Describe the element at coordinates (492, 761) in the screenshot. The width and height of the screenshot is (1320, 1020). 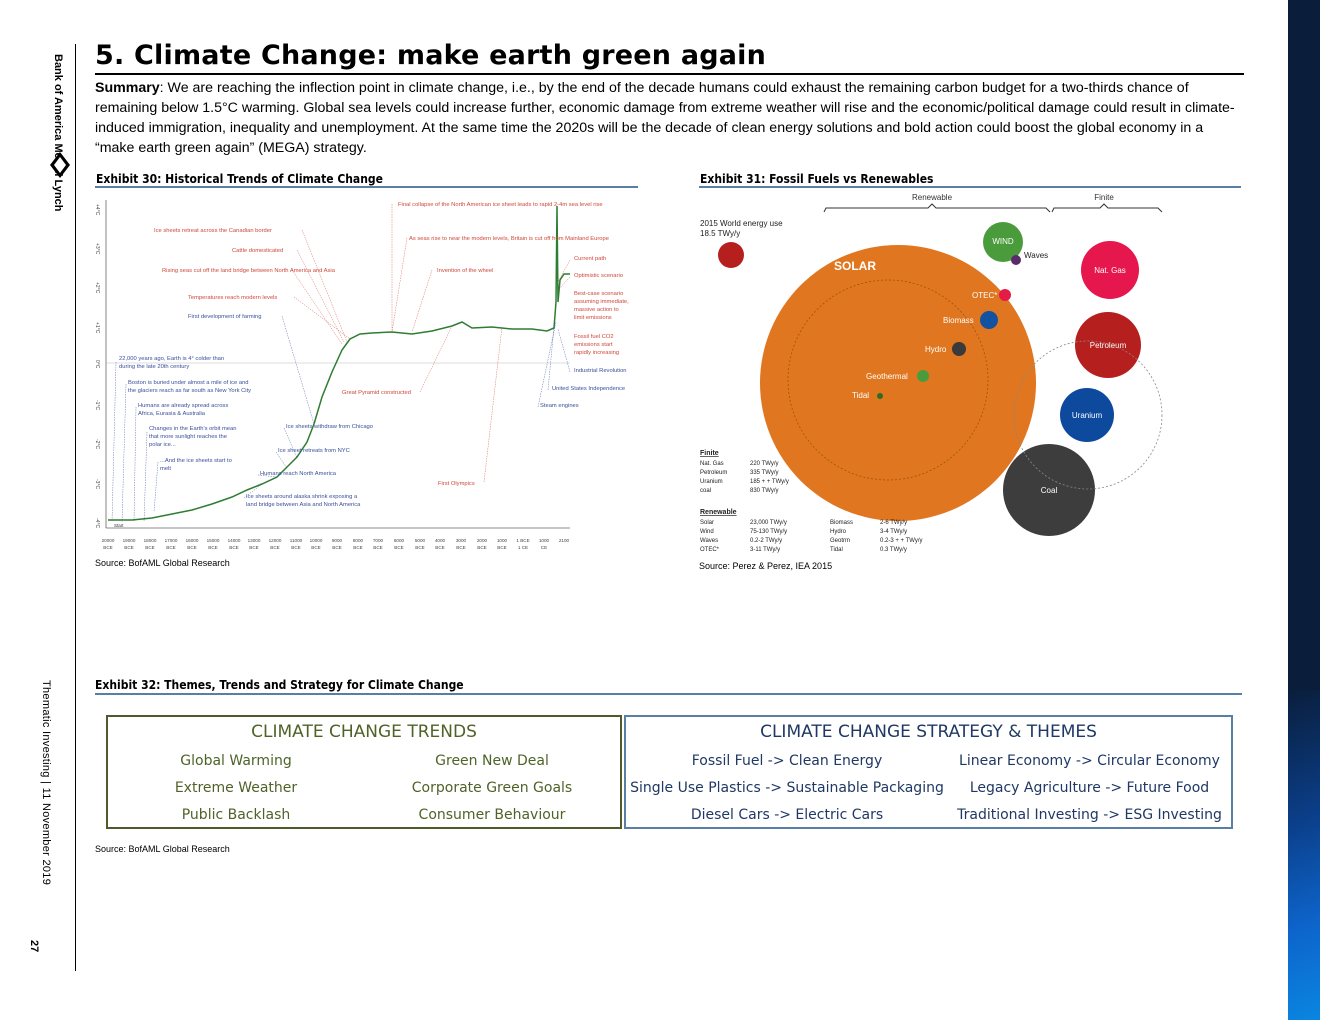
I see `trend-item: Green New Deal` at that location.